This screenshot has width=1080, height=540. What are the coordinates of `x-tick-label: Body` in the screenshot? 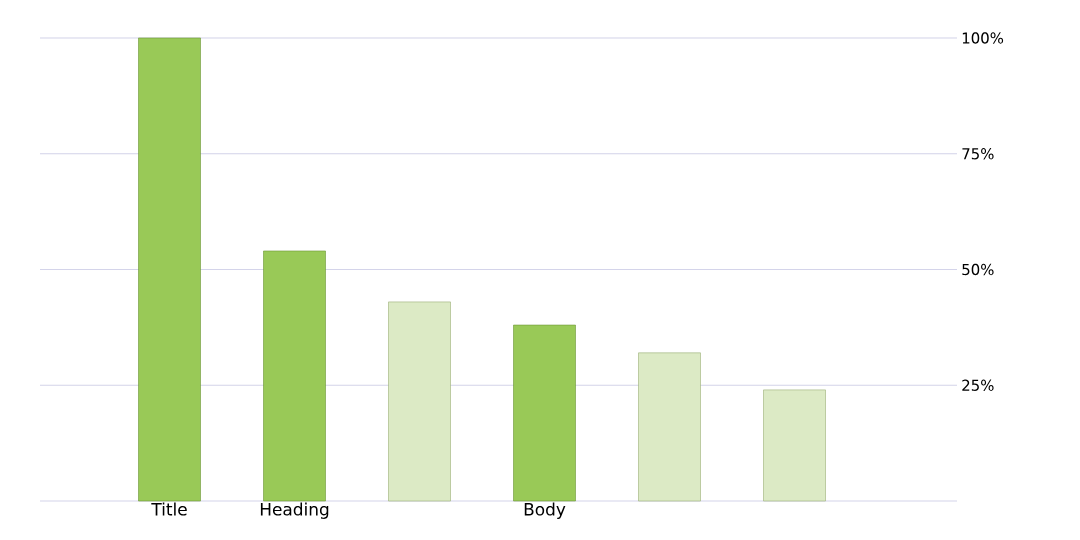 It's located at (545, 510).